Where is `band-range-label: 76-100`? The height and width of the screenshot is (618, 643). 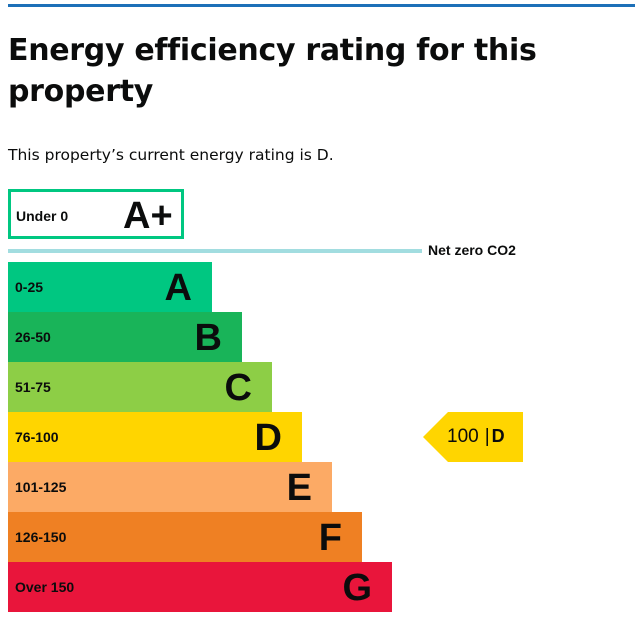
band-range-label: 76-100 is located at coordinates (37, 437).